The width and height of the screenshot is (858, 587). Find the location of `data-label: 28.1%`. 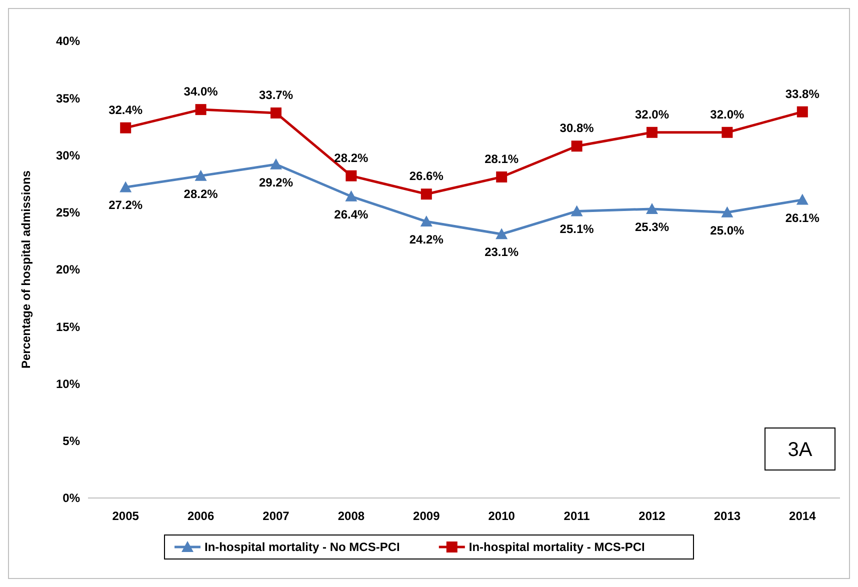

data-label: 28.1% is located at coordinates (501, 159).